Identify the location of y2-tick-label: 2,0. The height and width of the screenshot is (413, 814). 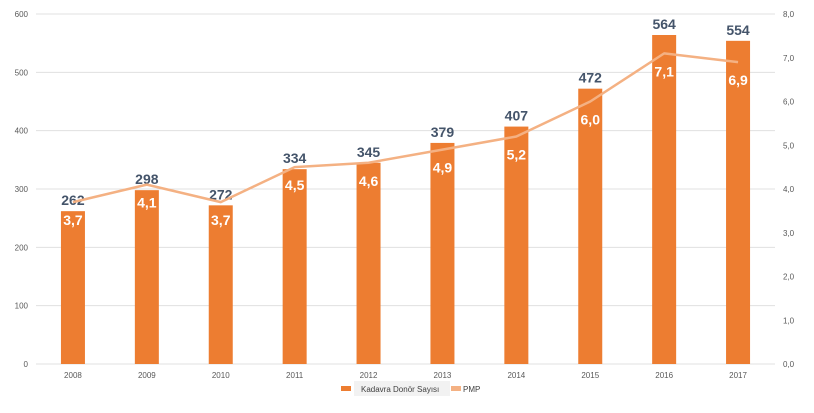
(789, 277).